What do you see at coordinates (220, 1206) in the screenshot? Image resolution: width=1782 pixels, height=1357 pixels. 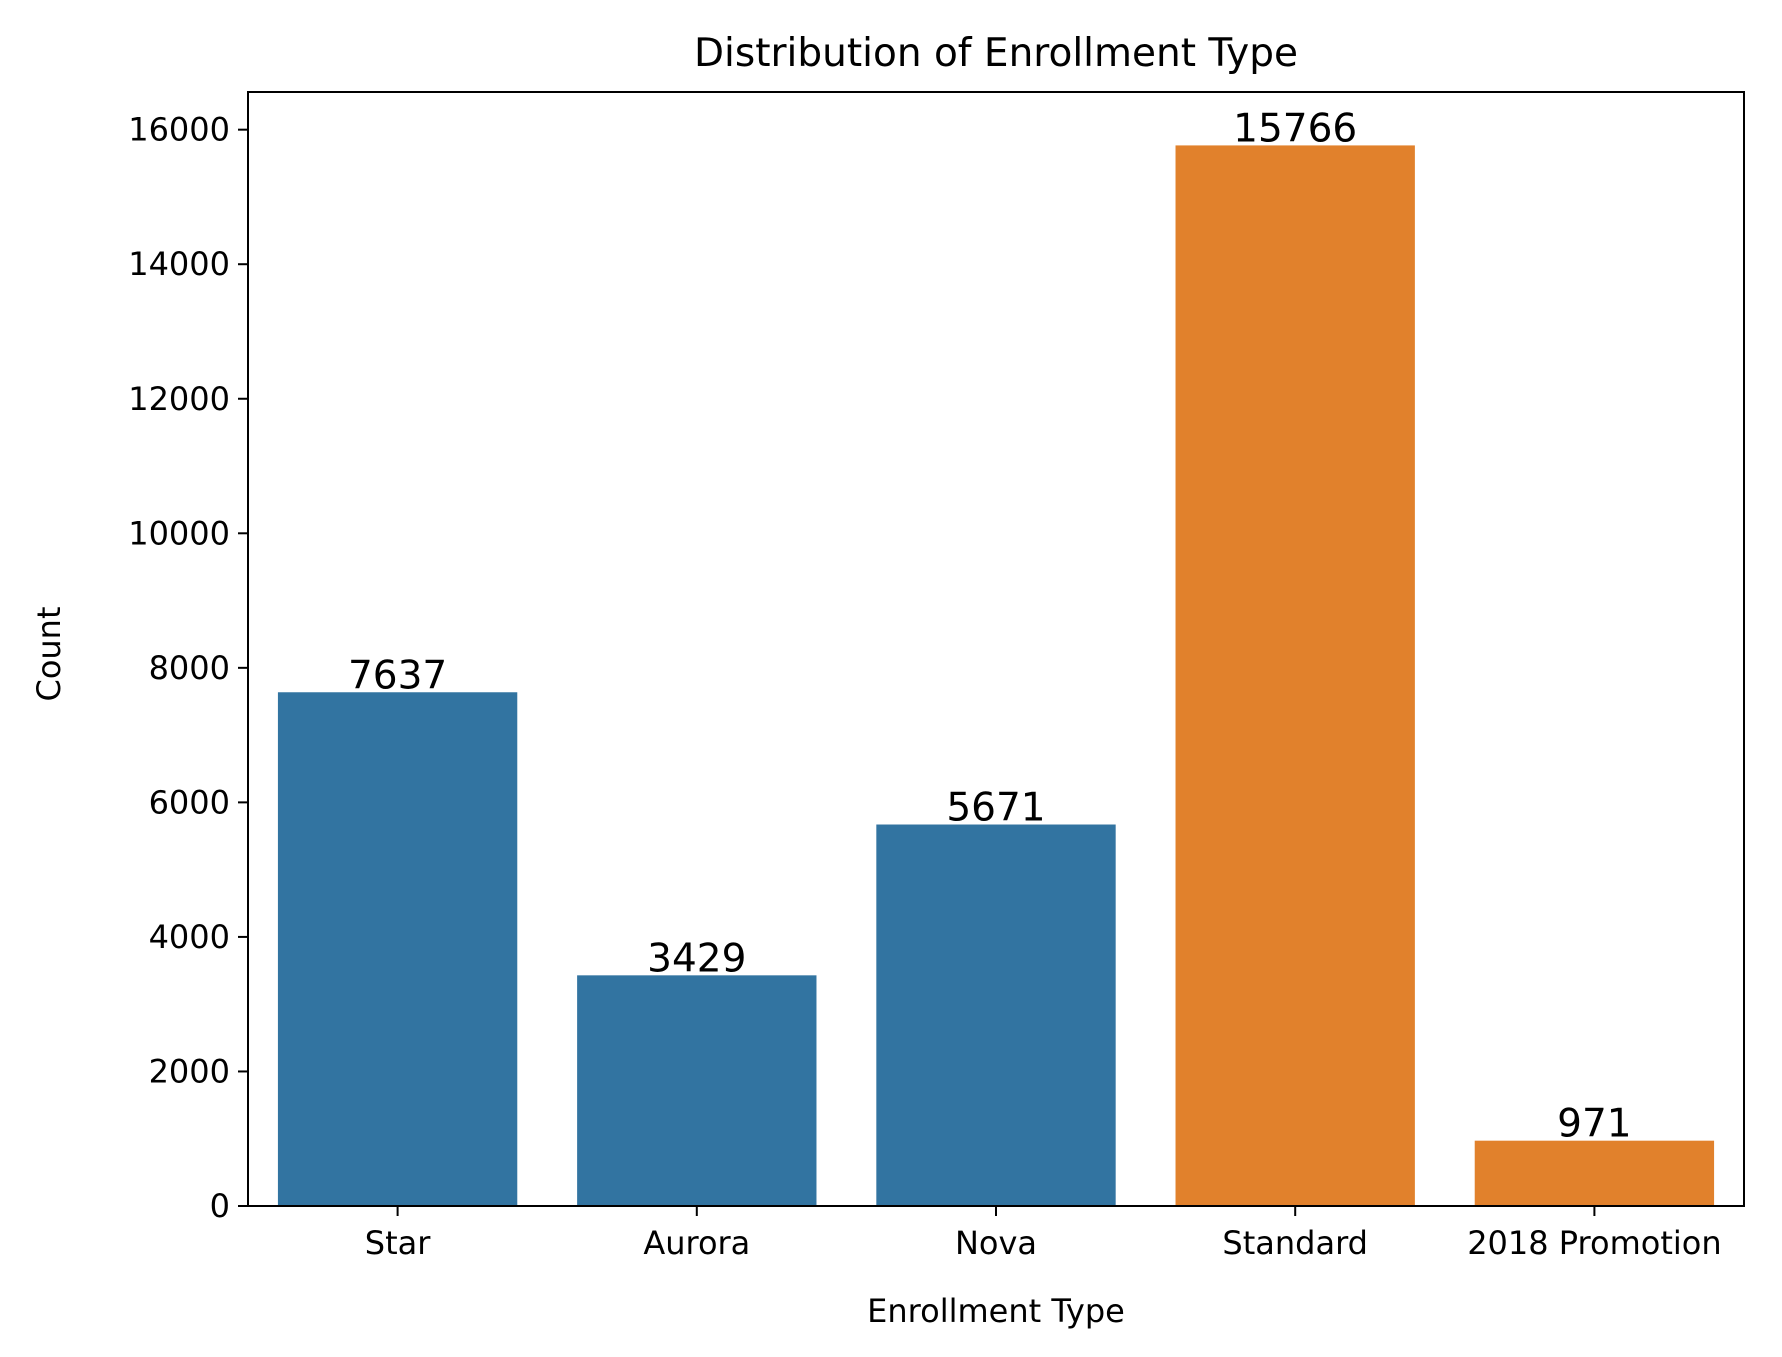 I see `y-tick-label: 0` at bounding box center [220, 1206].